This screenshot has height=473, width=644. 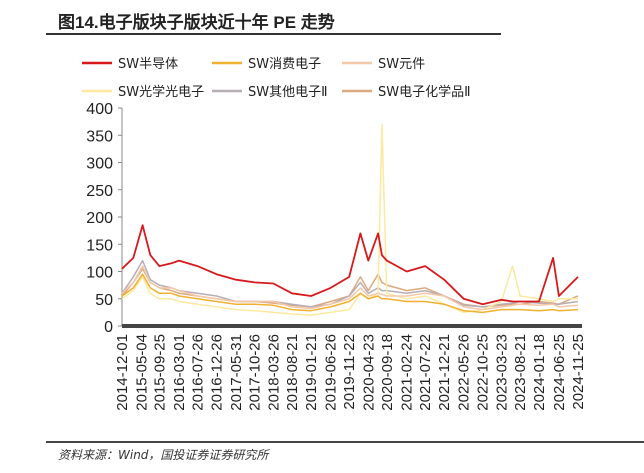 I want to click on x-tick-label: 2015-09-25, so click(x=159, y=372).